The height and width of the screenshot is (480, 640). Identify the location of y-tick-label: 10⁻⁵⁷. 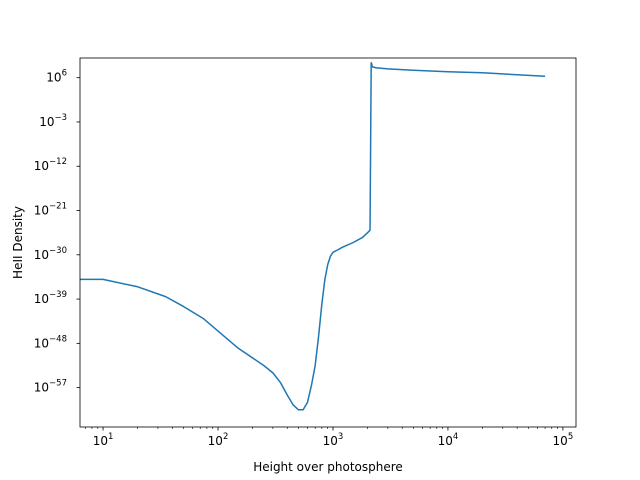
(50, 387).